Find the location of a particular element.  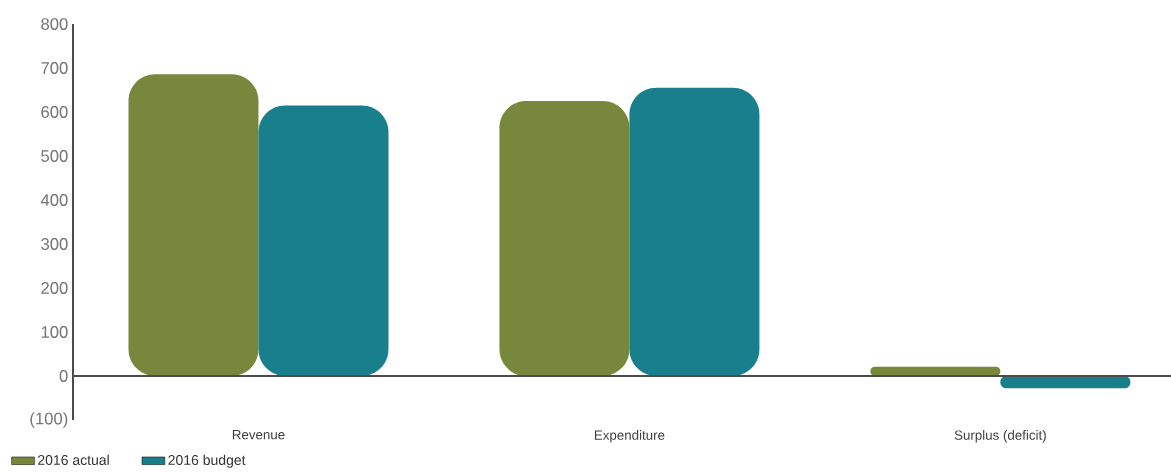

y-tick-label: 200 is located at coordinates (54, 288).